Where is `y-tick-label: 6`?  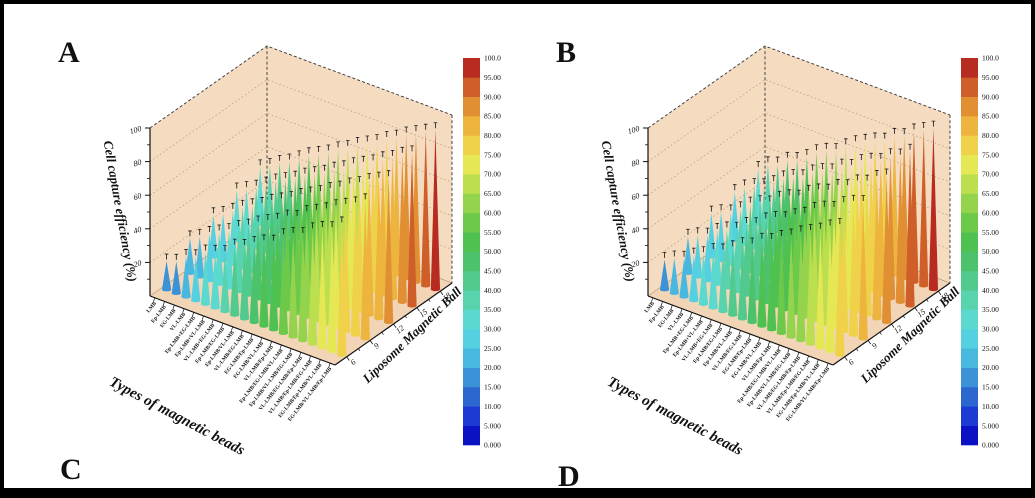
y-tick-label: 6 is located at coordinates (851, 363).